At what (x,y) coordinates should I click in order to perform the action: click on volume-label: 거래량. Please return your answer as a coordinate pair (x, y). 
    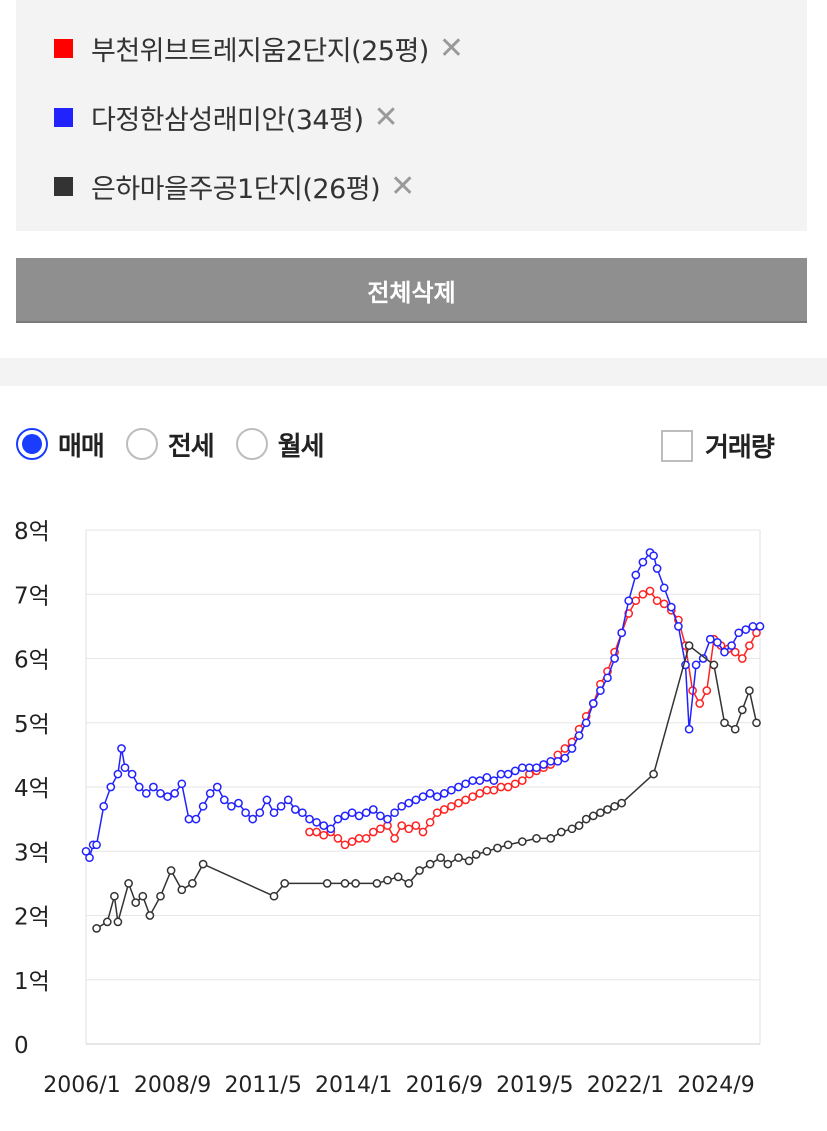
    Looking at the image, I should click on (740, 448).